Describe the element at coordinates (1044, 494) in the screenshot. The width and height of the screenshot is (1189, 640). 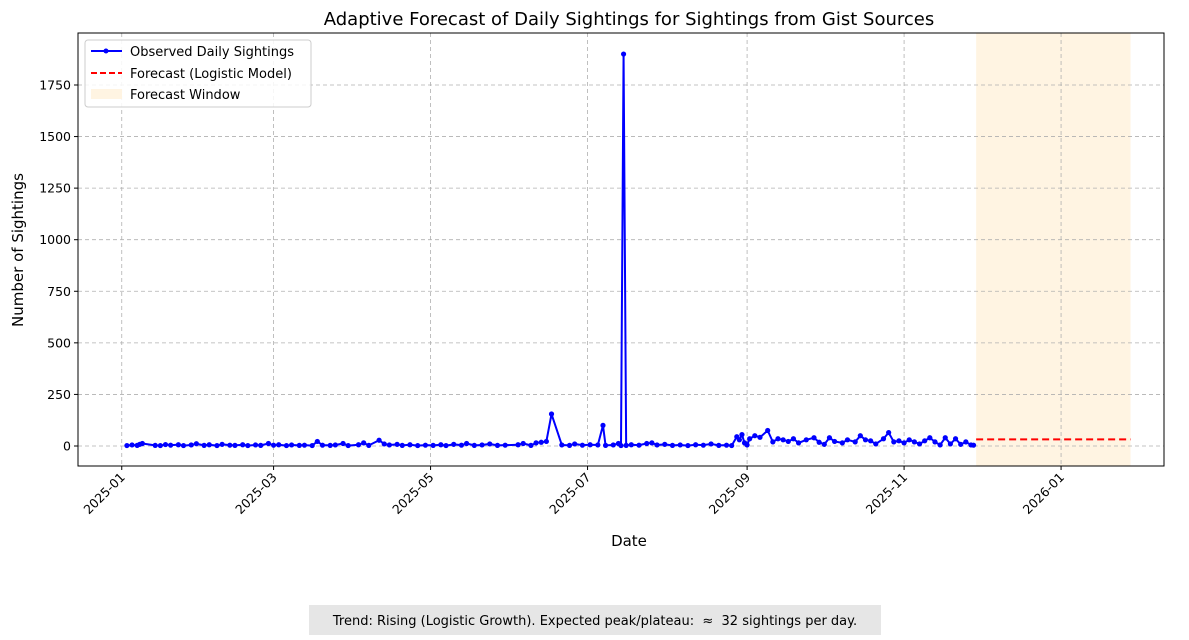
I see `x-tick-label: 2026-01` at that location.